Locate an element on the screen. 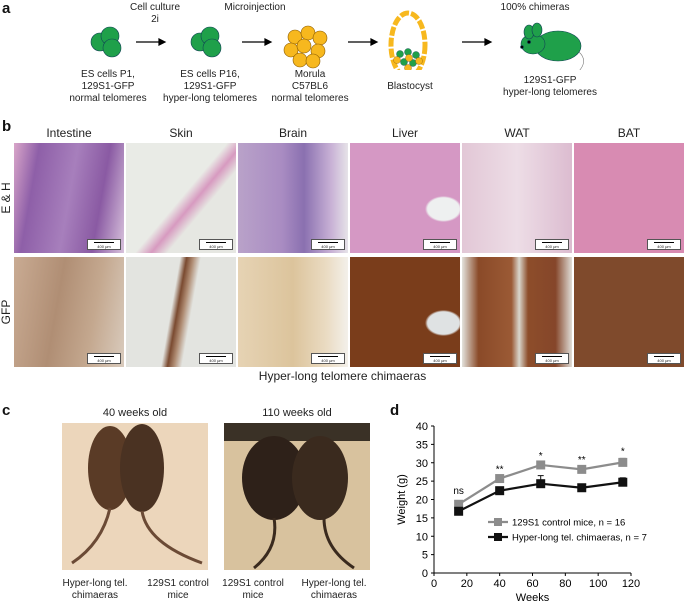  micrograph-wat-gfp: 400 μm is located at coordinates (517, 312).